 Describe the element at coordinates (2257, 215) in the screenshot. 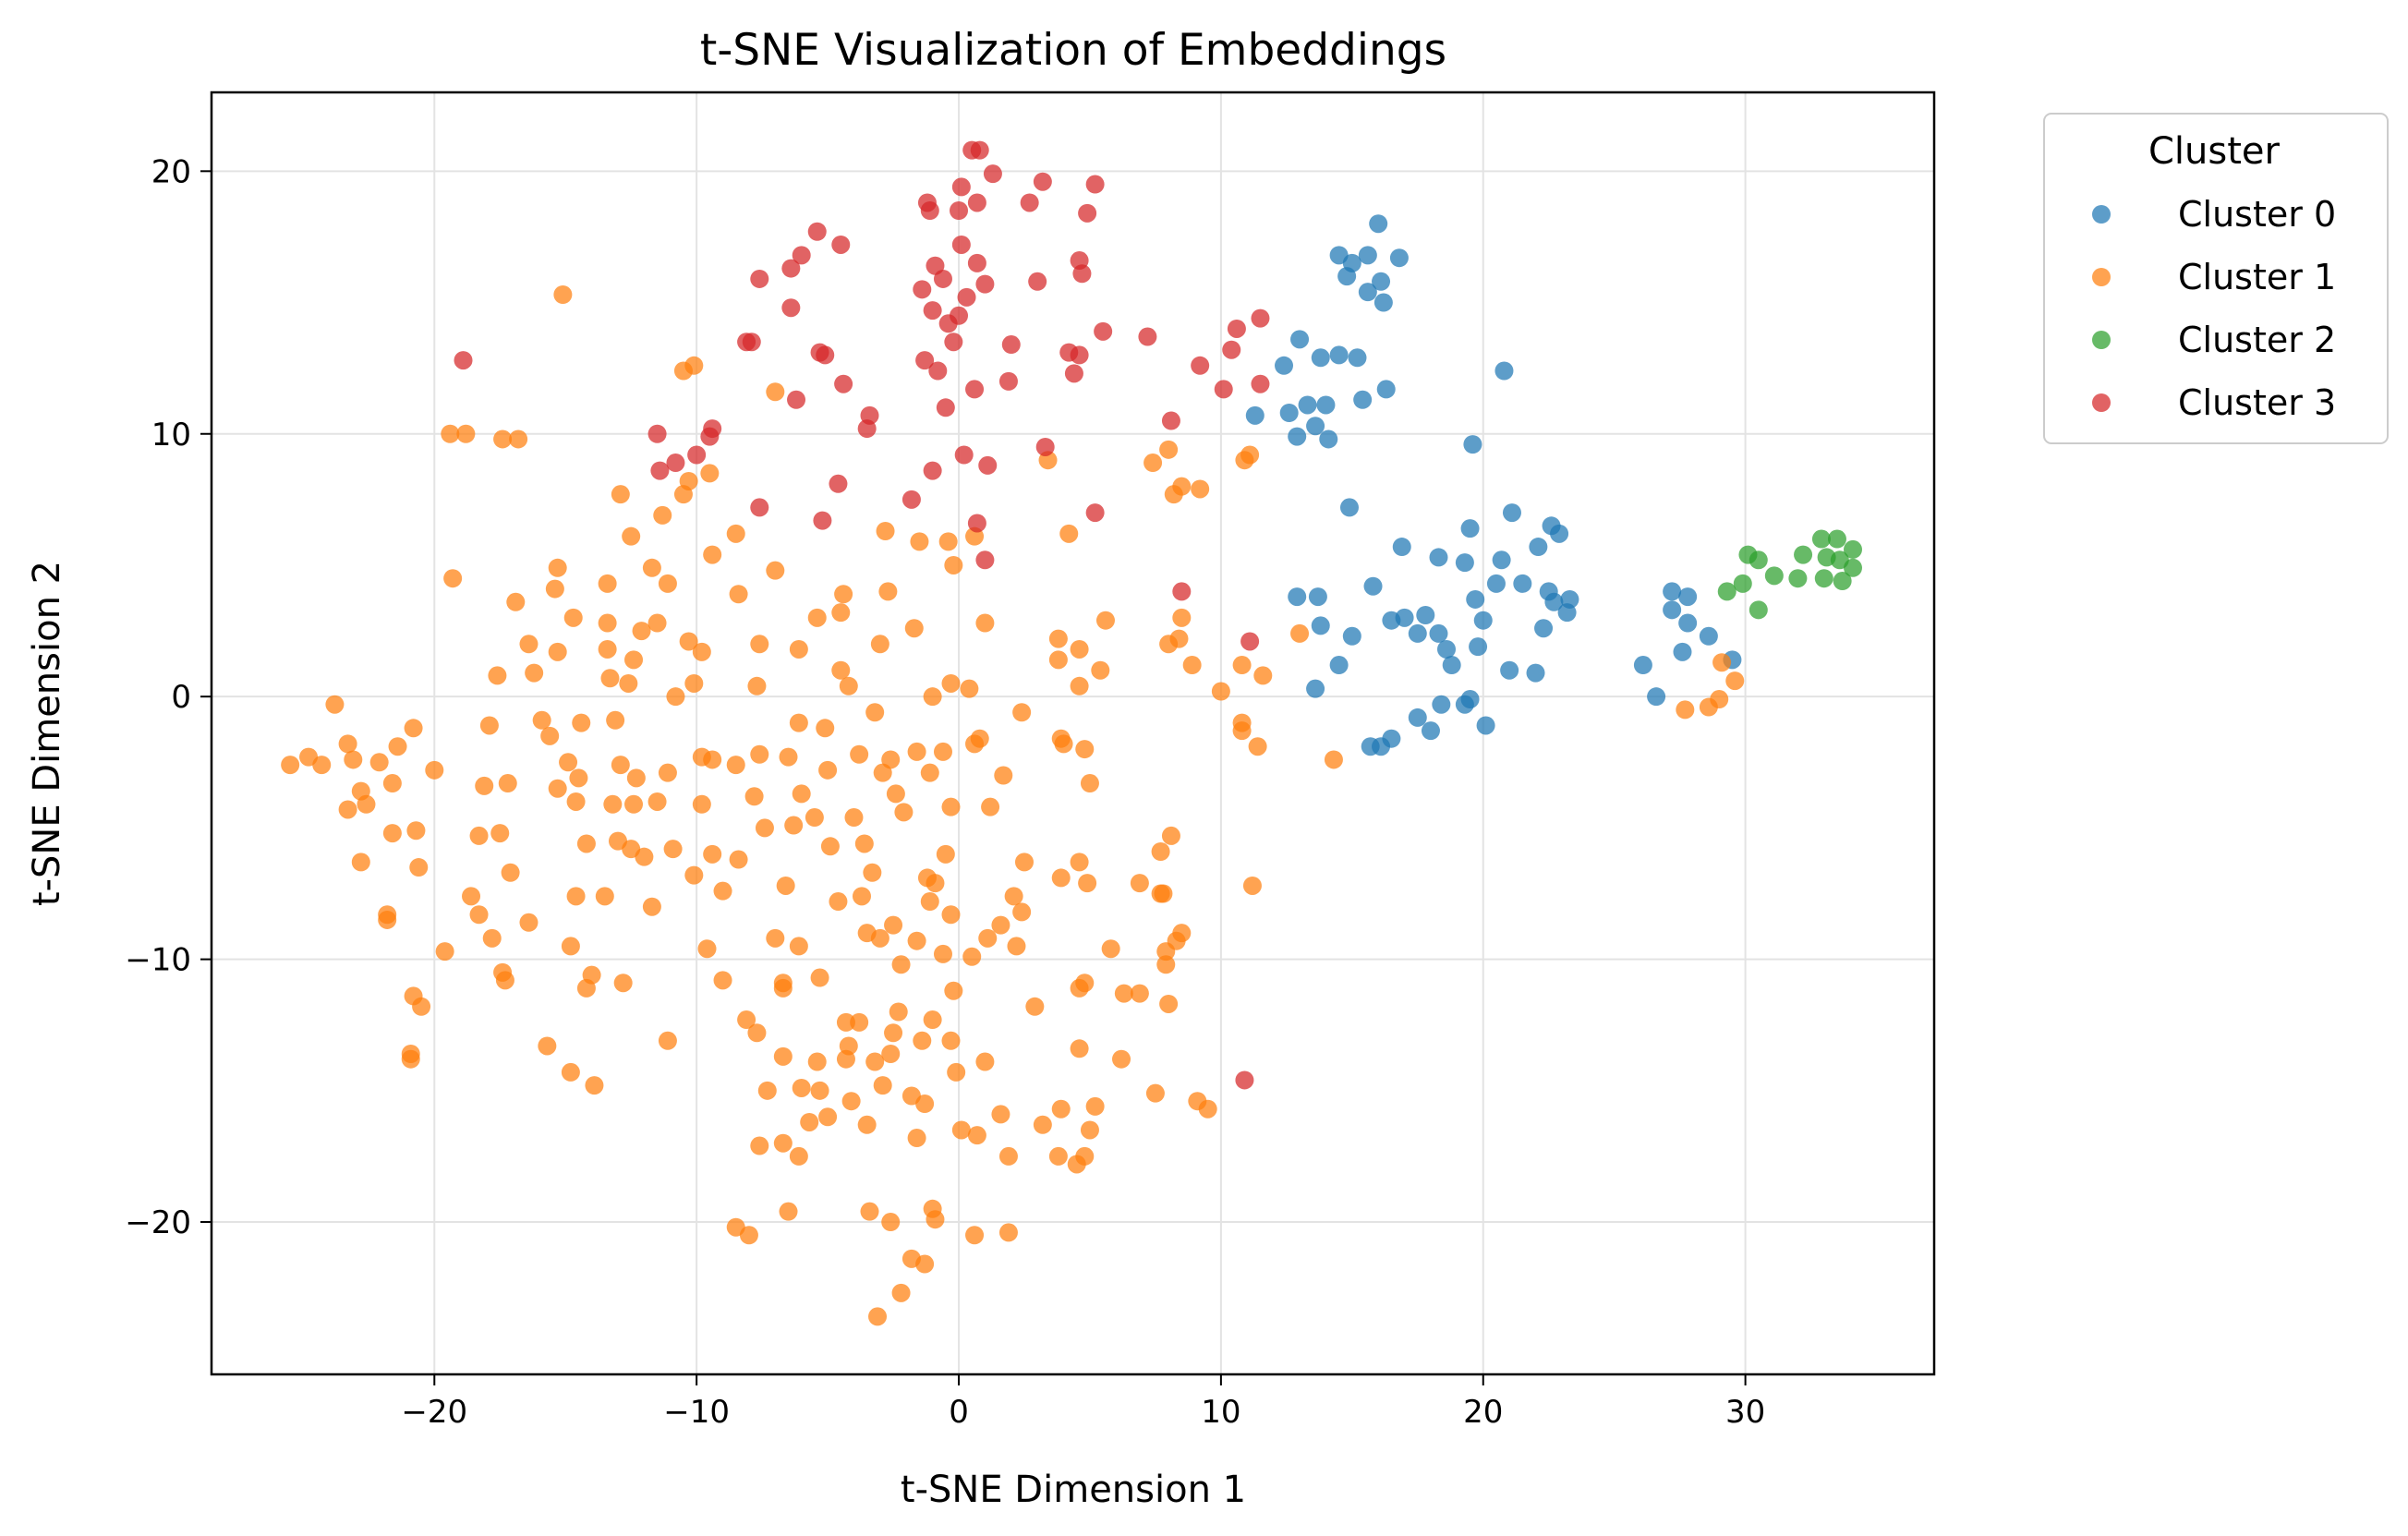

I see `legend-label: Cluster 0` at that location.